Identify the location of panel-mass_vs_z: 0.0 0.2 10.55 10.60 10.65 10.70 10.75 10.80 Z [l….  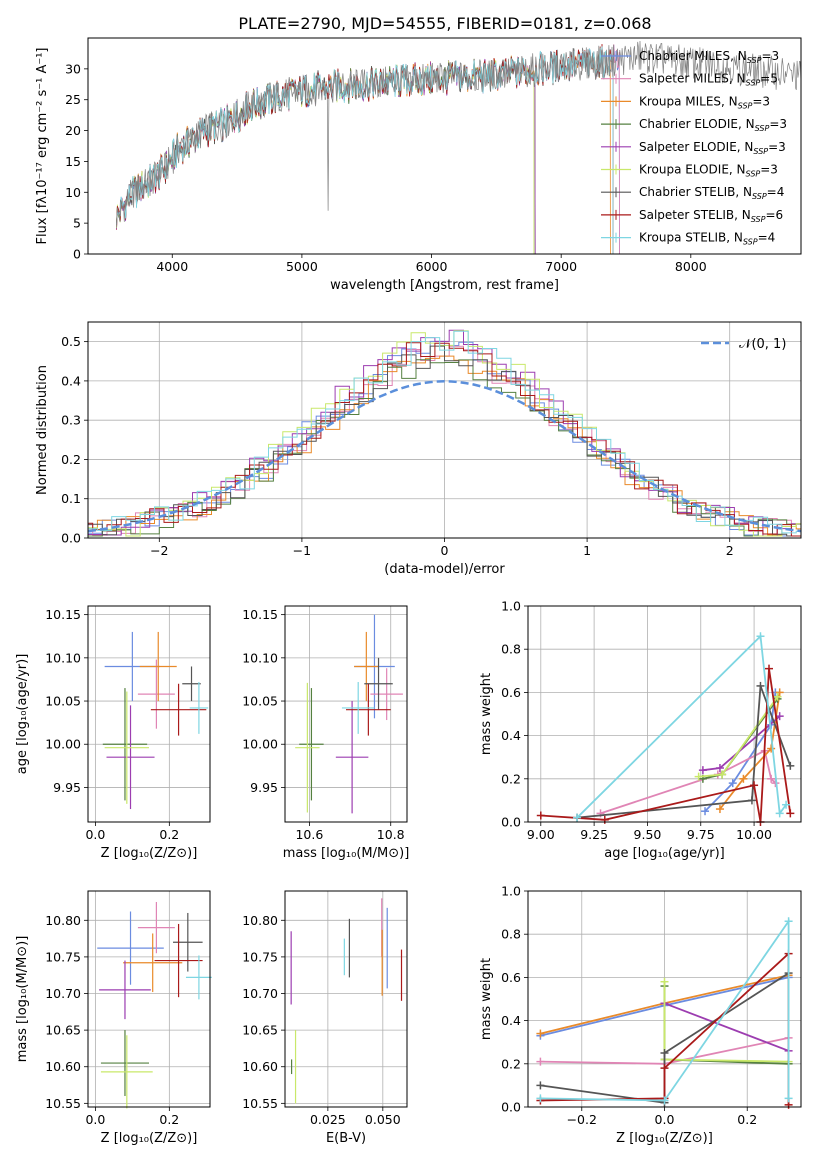
(113, 1018).